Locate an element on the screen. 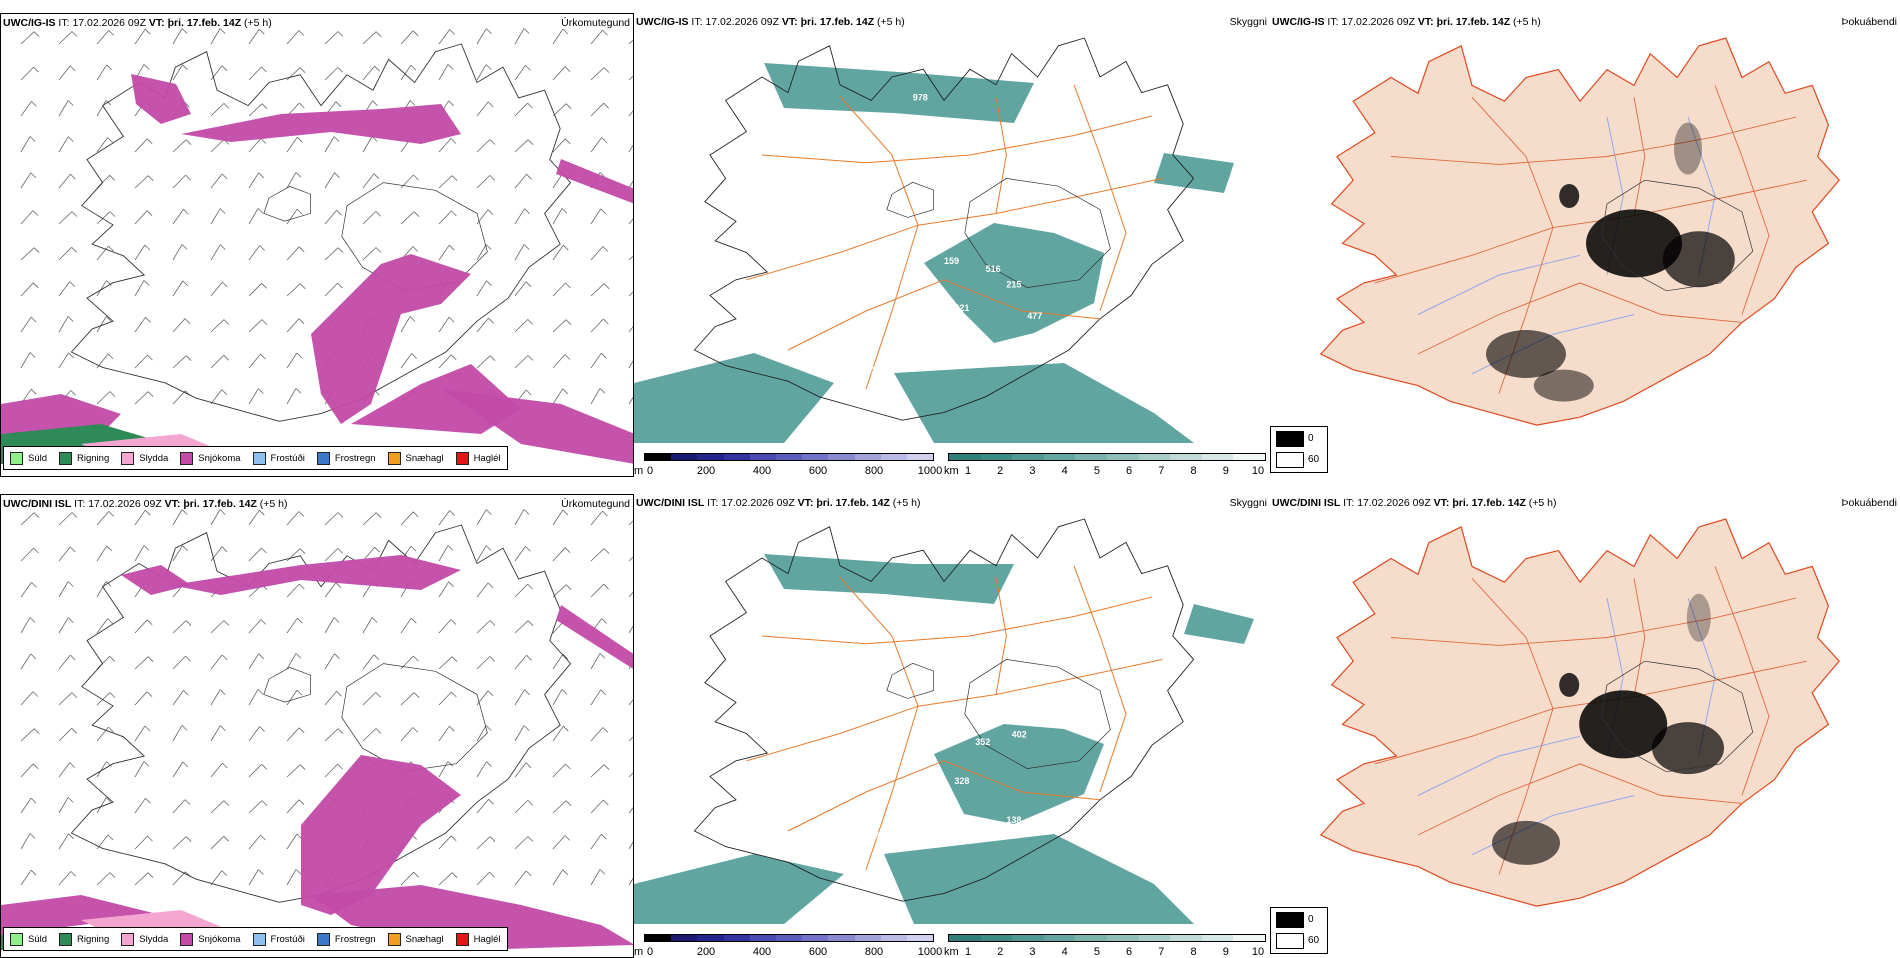 This screenshot has width=1900, height=958. visibility-value-label: 978 is located at coordinates (920, 97).